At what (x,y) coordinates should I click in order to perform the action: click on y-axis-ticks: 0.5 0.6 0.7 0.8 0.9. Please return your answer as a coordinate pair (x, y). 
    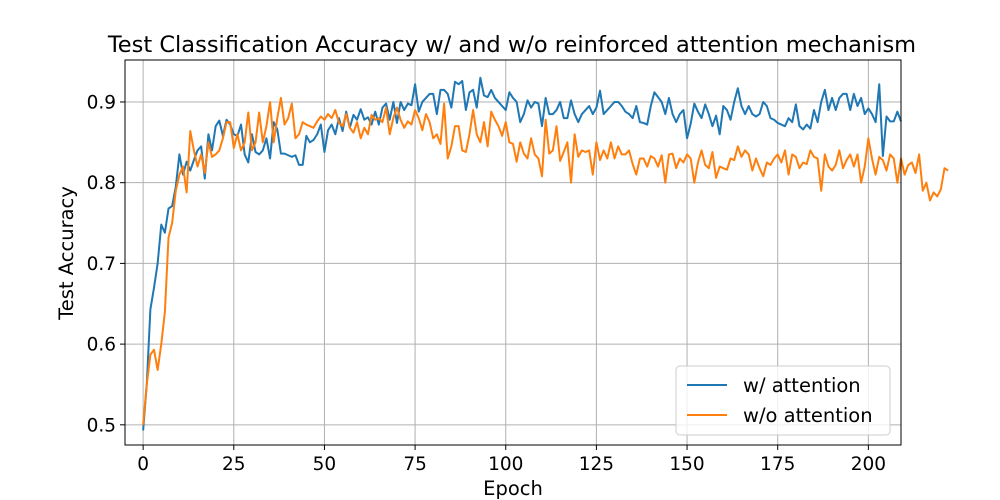
    Looking at the image, I should click on (106, 264).